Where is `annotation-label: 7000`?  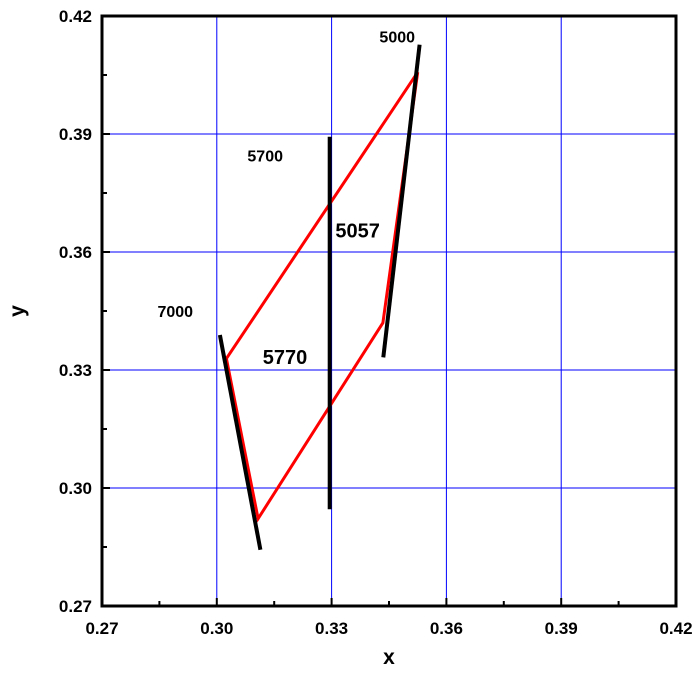 annotation-label: 7000 is located at coordinates (175, 312).